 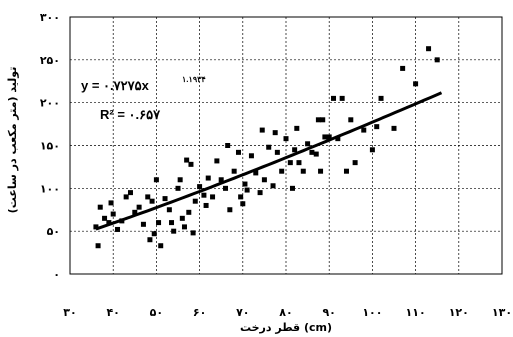 What do you see at coordinates (50, 103) in the screenshot?
I see `y-tick-label: ۲۰۰` at bounding box center [50, 103].